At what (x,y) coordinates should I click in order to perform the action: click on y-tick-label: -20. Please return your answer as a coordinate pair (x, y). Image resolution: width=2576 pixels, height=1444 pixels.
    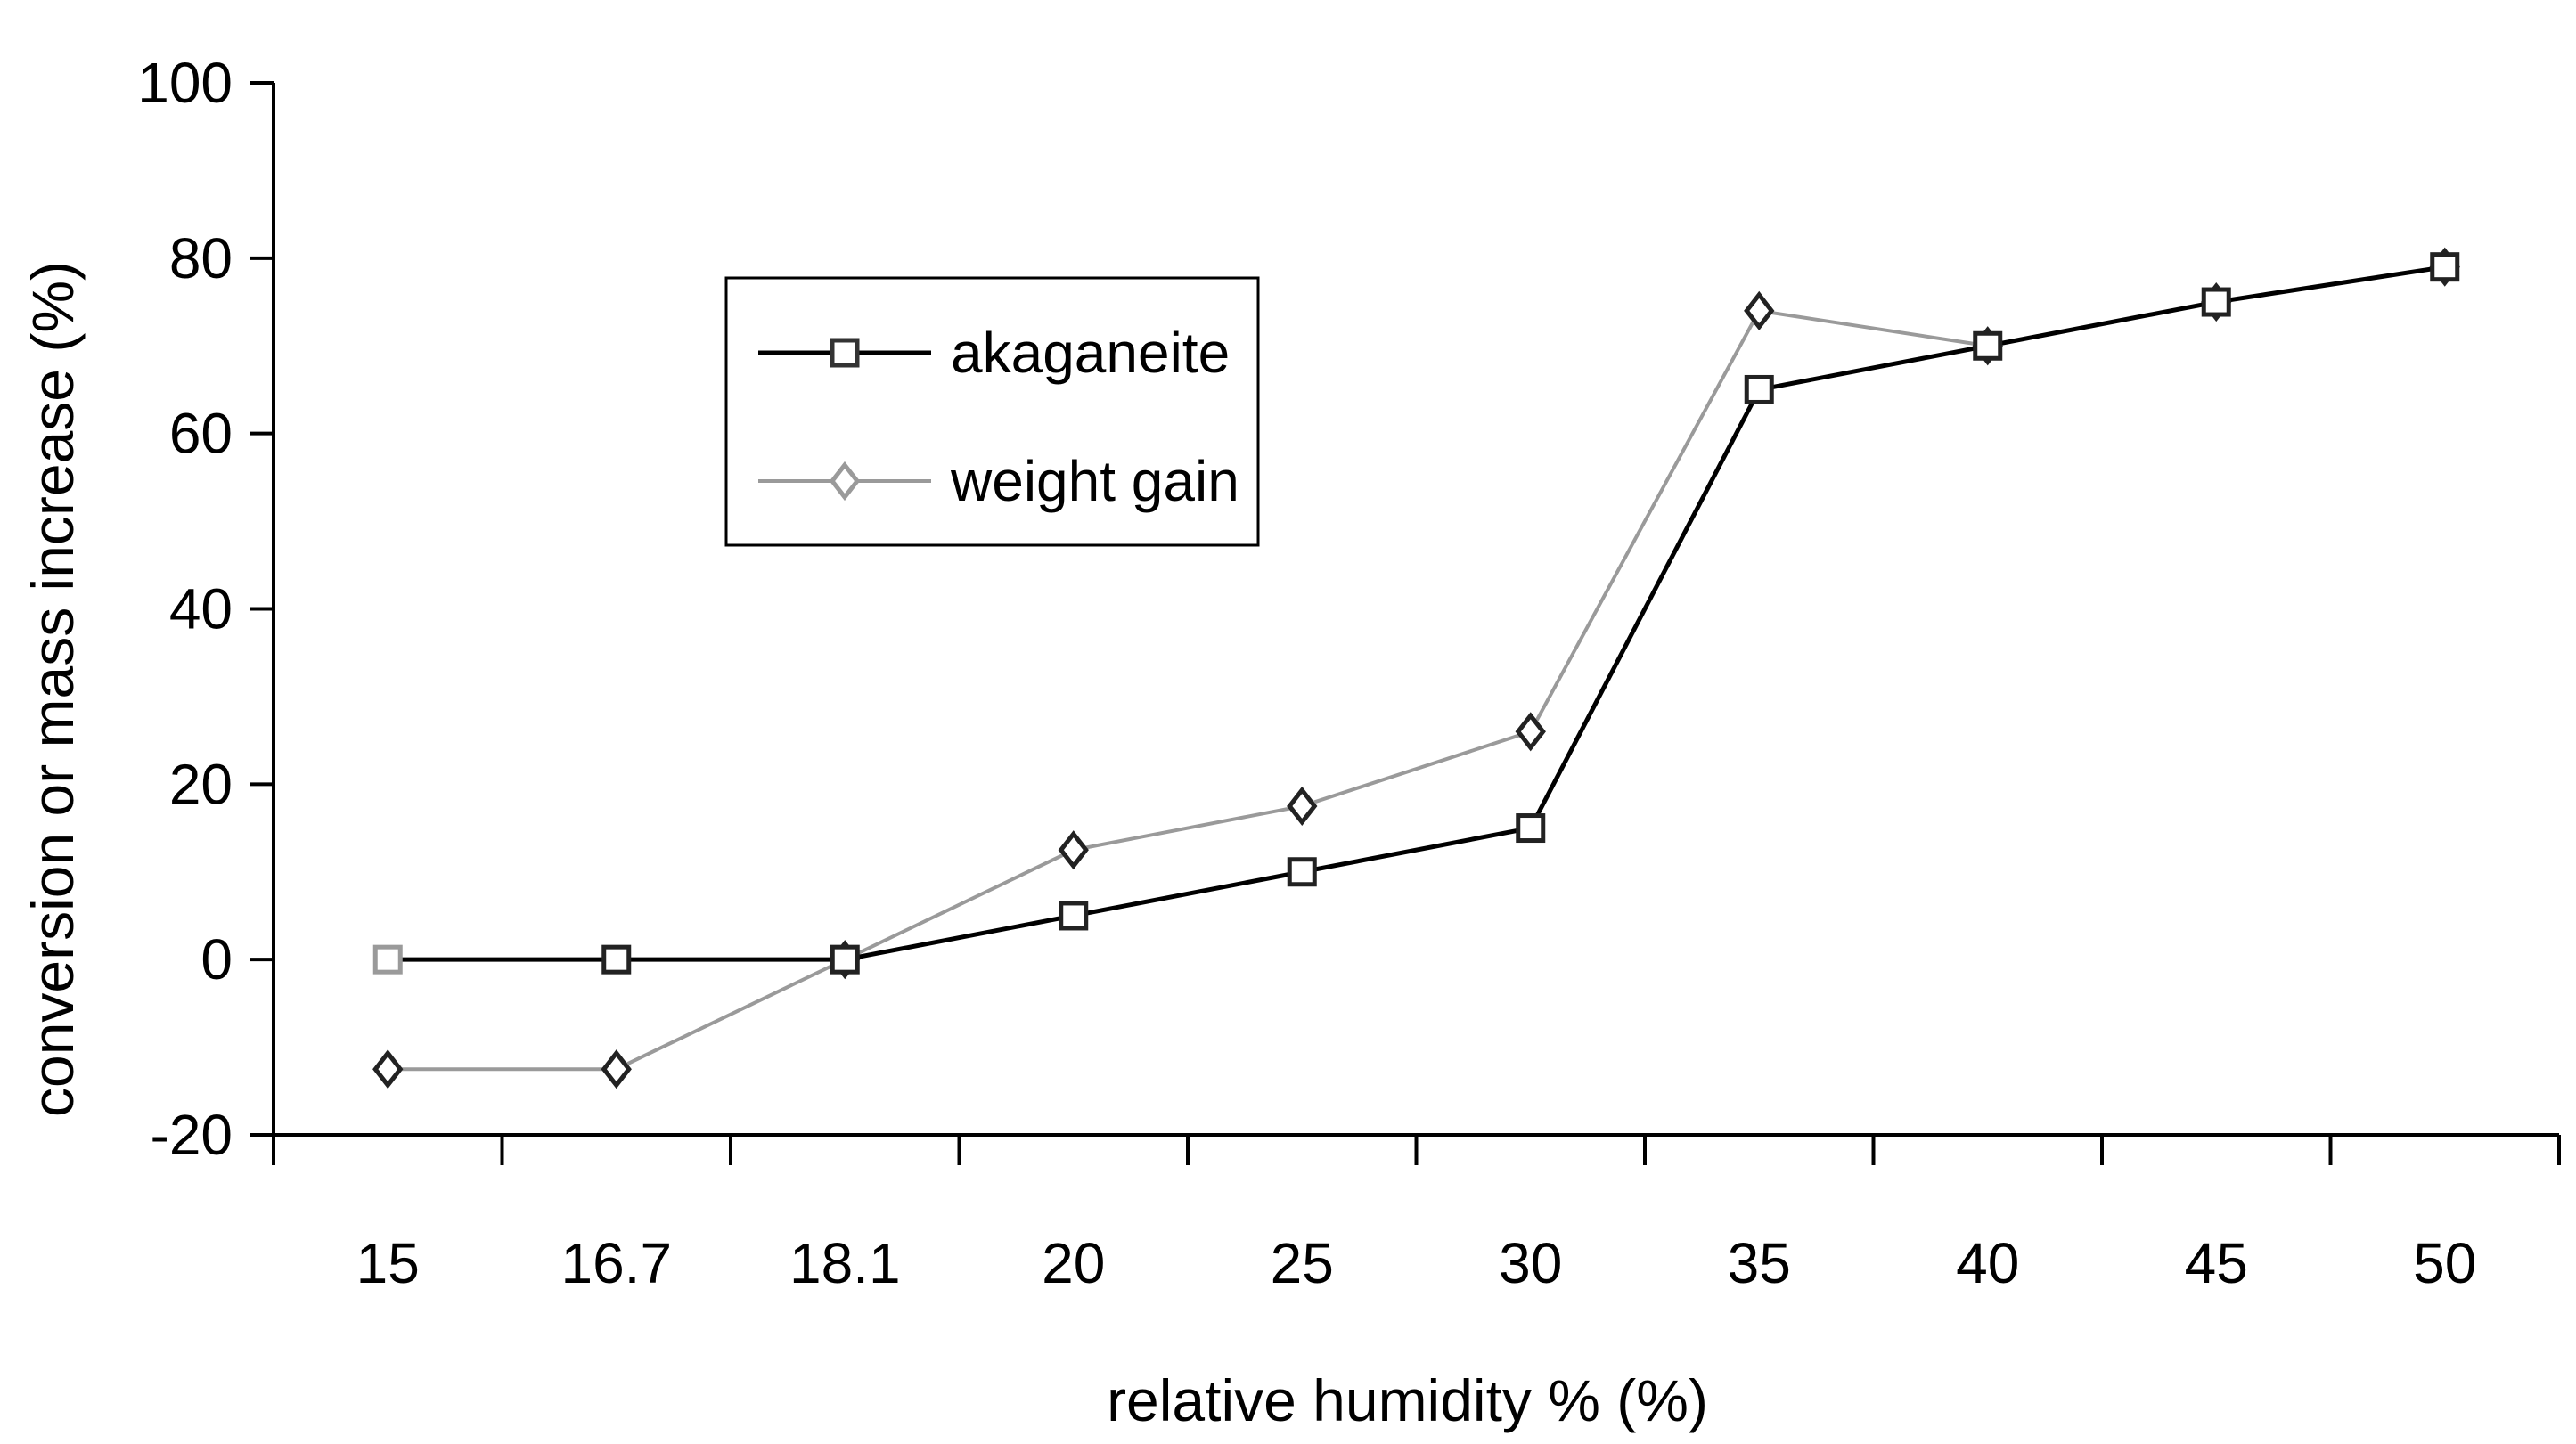
    Looking at the image, I should click on (192, 1135).